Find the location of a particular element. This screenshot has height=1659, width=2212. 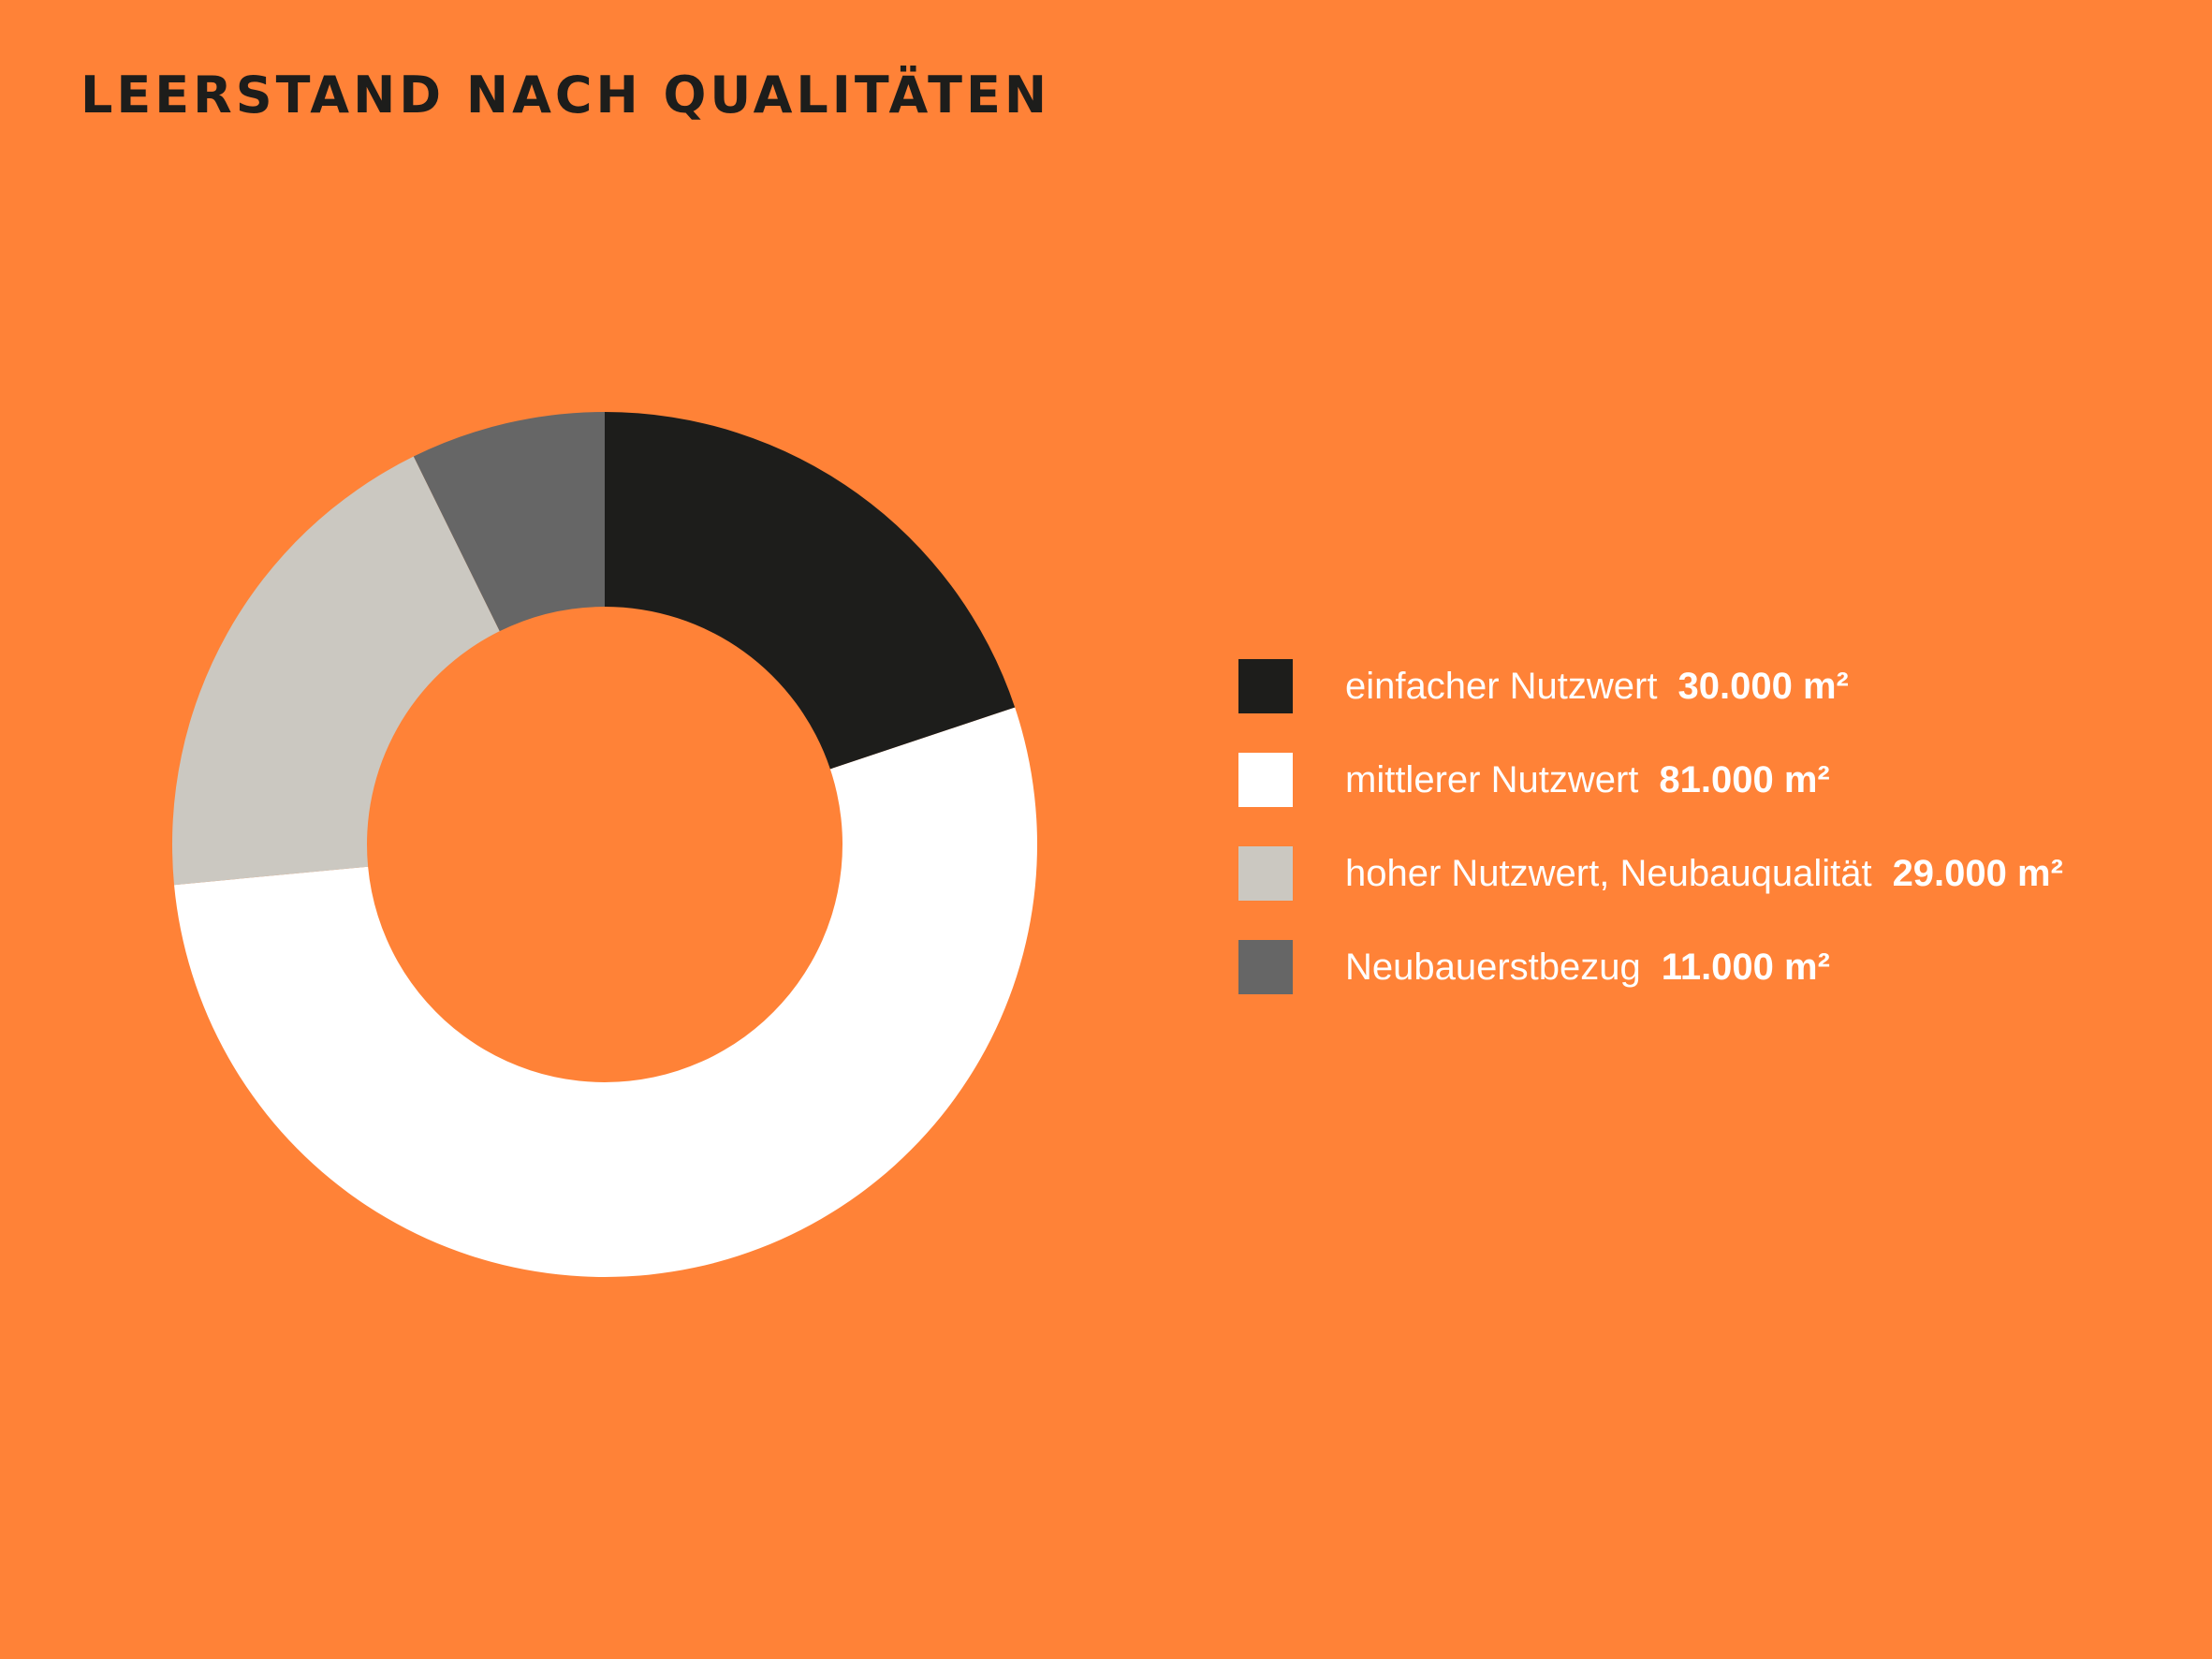

legend-item: hoher Nutzwert, Neubauqualität 29.000 m² is located at coordinates (1650, 873).